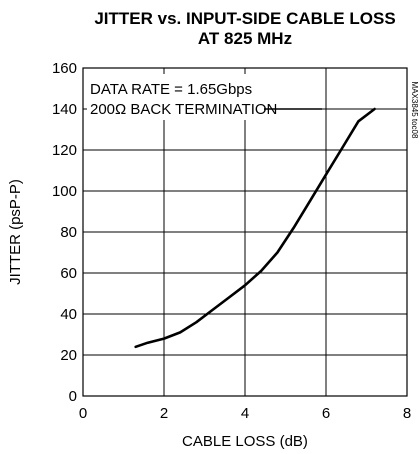 The image size is (420, 454). What do you see at coordinates (68, 355) in the screenshot?
I see `y-tick-label: 20` at bounding box center [68, 355].